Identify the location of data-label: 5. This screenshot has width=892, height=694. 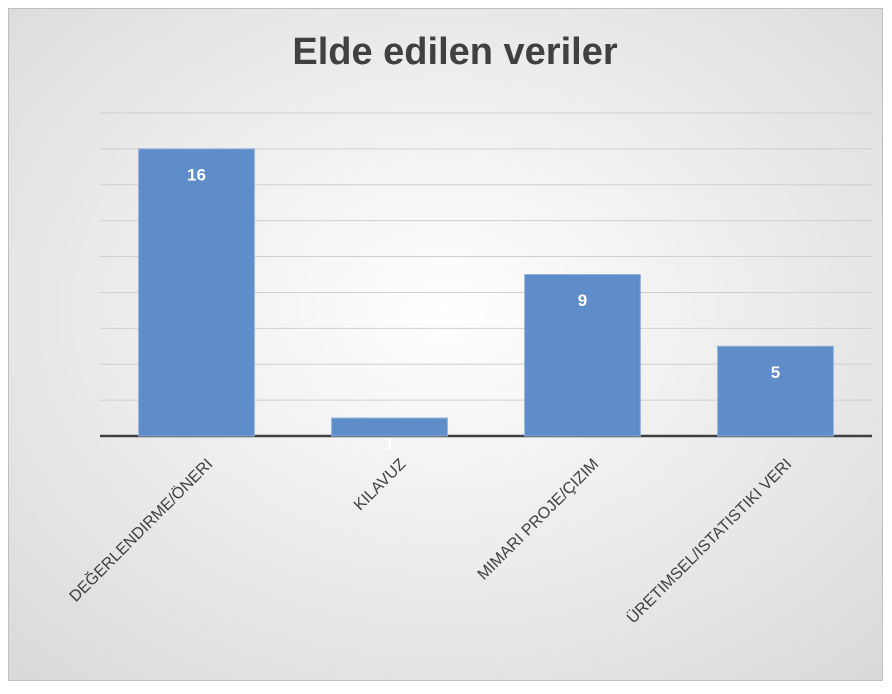
(775, 372).